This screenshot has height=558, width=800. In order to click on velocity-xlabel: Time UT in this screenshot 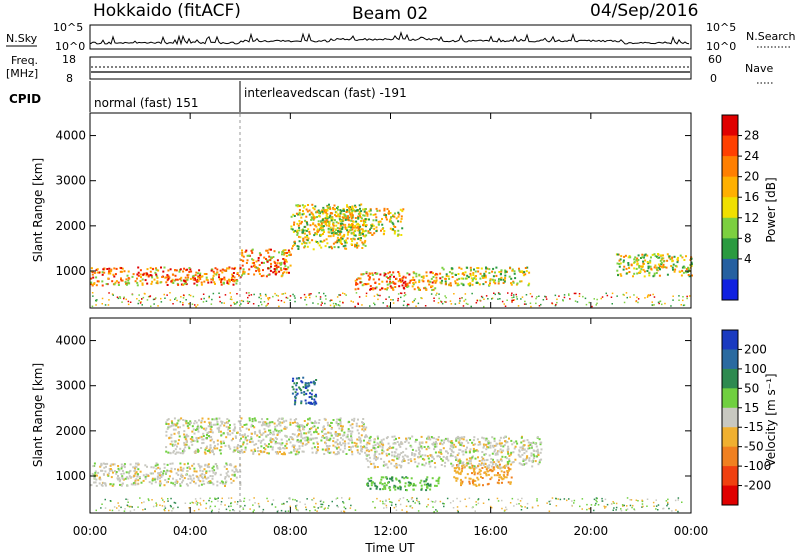, I will do `click(389, 547)`.